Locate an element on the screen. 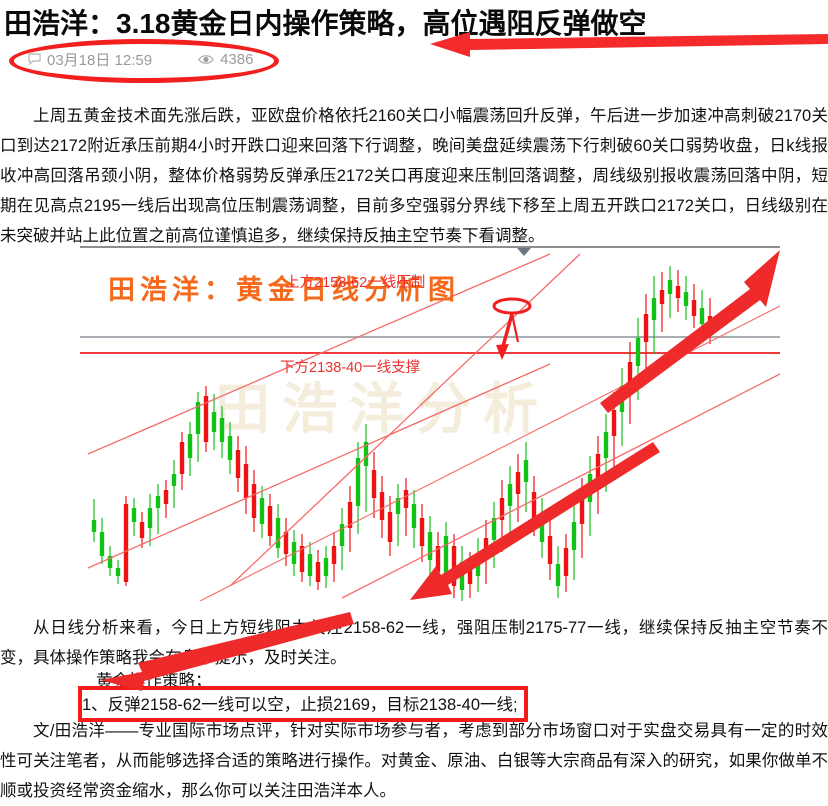  chart-title: 田浩洋：黄金日线分析图 is located at coordinates (284, 290).